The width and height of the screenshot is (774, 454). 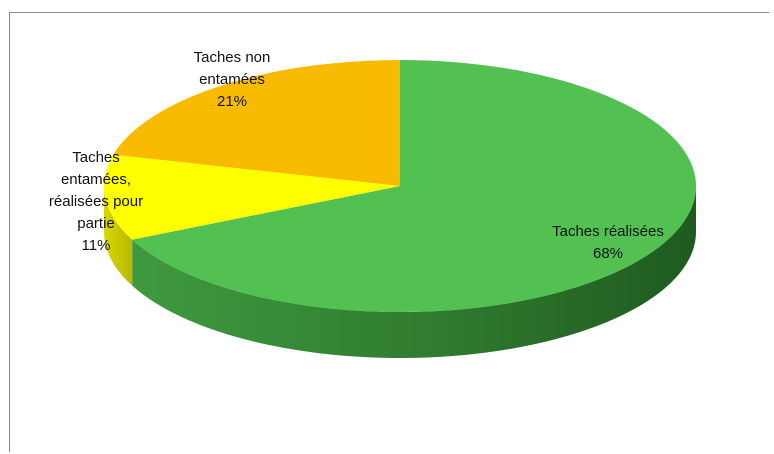 What do you see at coordinates (232, 101) in the screenshot?
I see `slice-2-percent: 21%` at bounding box center [232, 101].